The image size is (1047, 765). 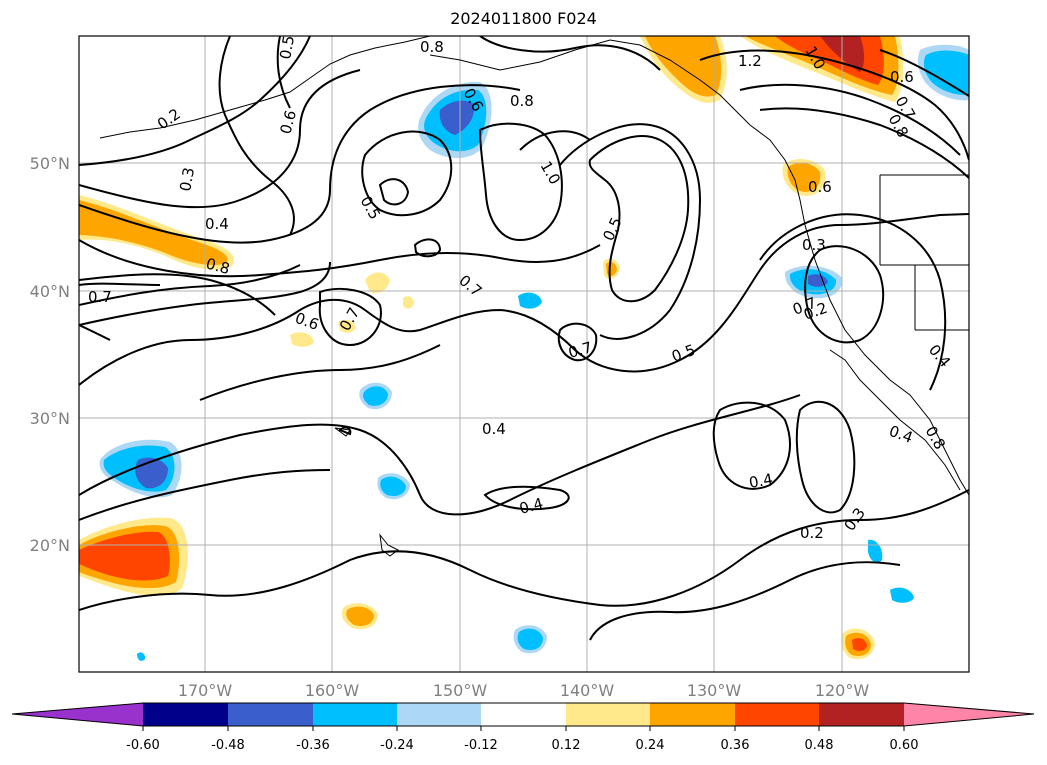 I want to click on colorbar-tick: -0.24, so click(x=397, y=745).